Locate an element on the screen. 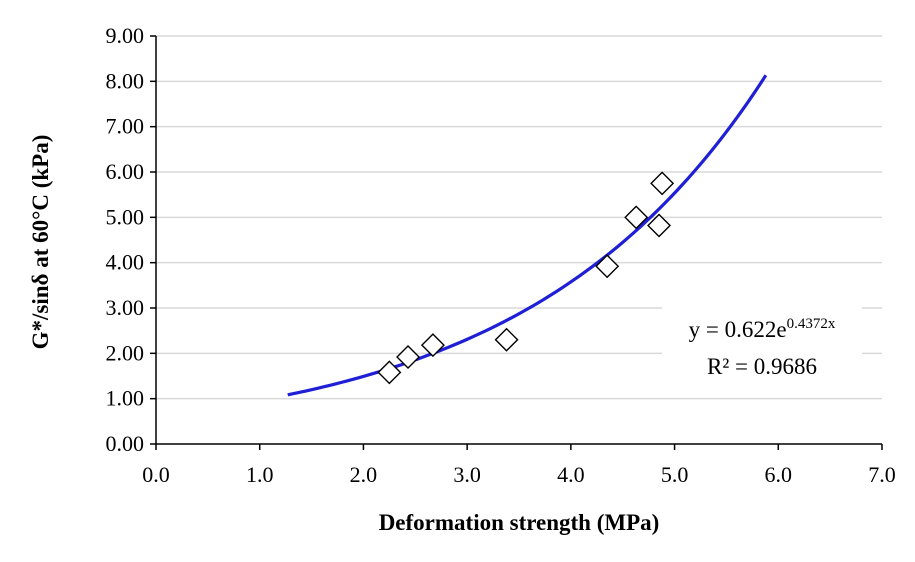 The width and height of the screenshot is (915, 562). x-tick-label-0: 0.0 is located at coordinates (156, 474).